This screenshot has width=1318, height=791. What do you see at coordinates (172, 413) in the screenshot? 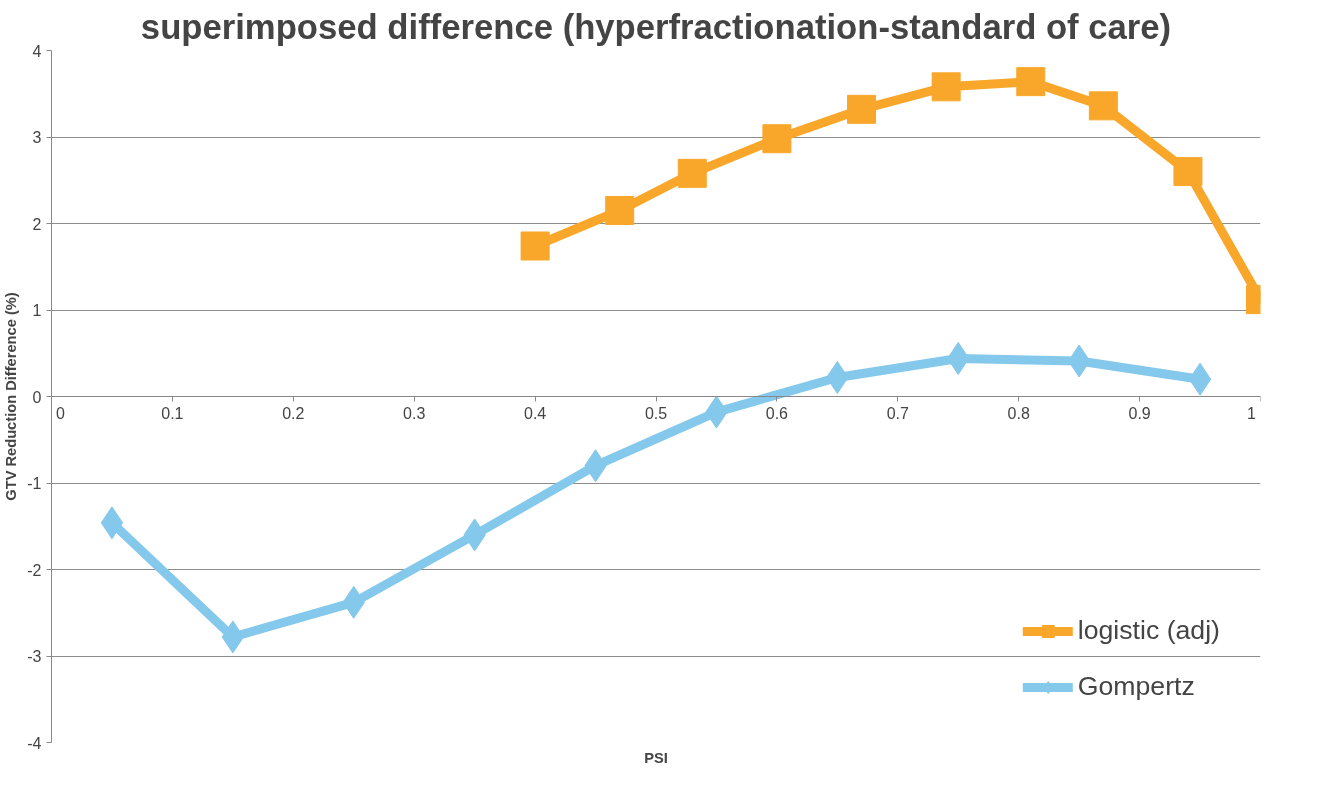
I see `x-tick-label: 0.1` at bounding box center [172, 413].